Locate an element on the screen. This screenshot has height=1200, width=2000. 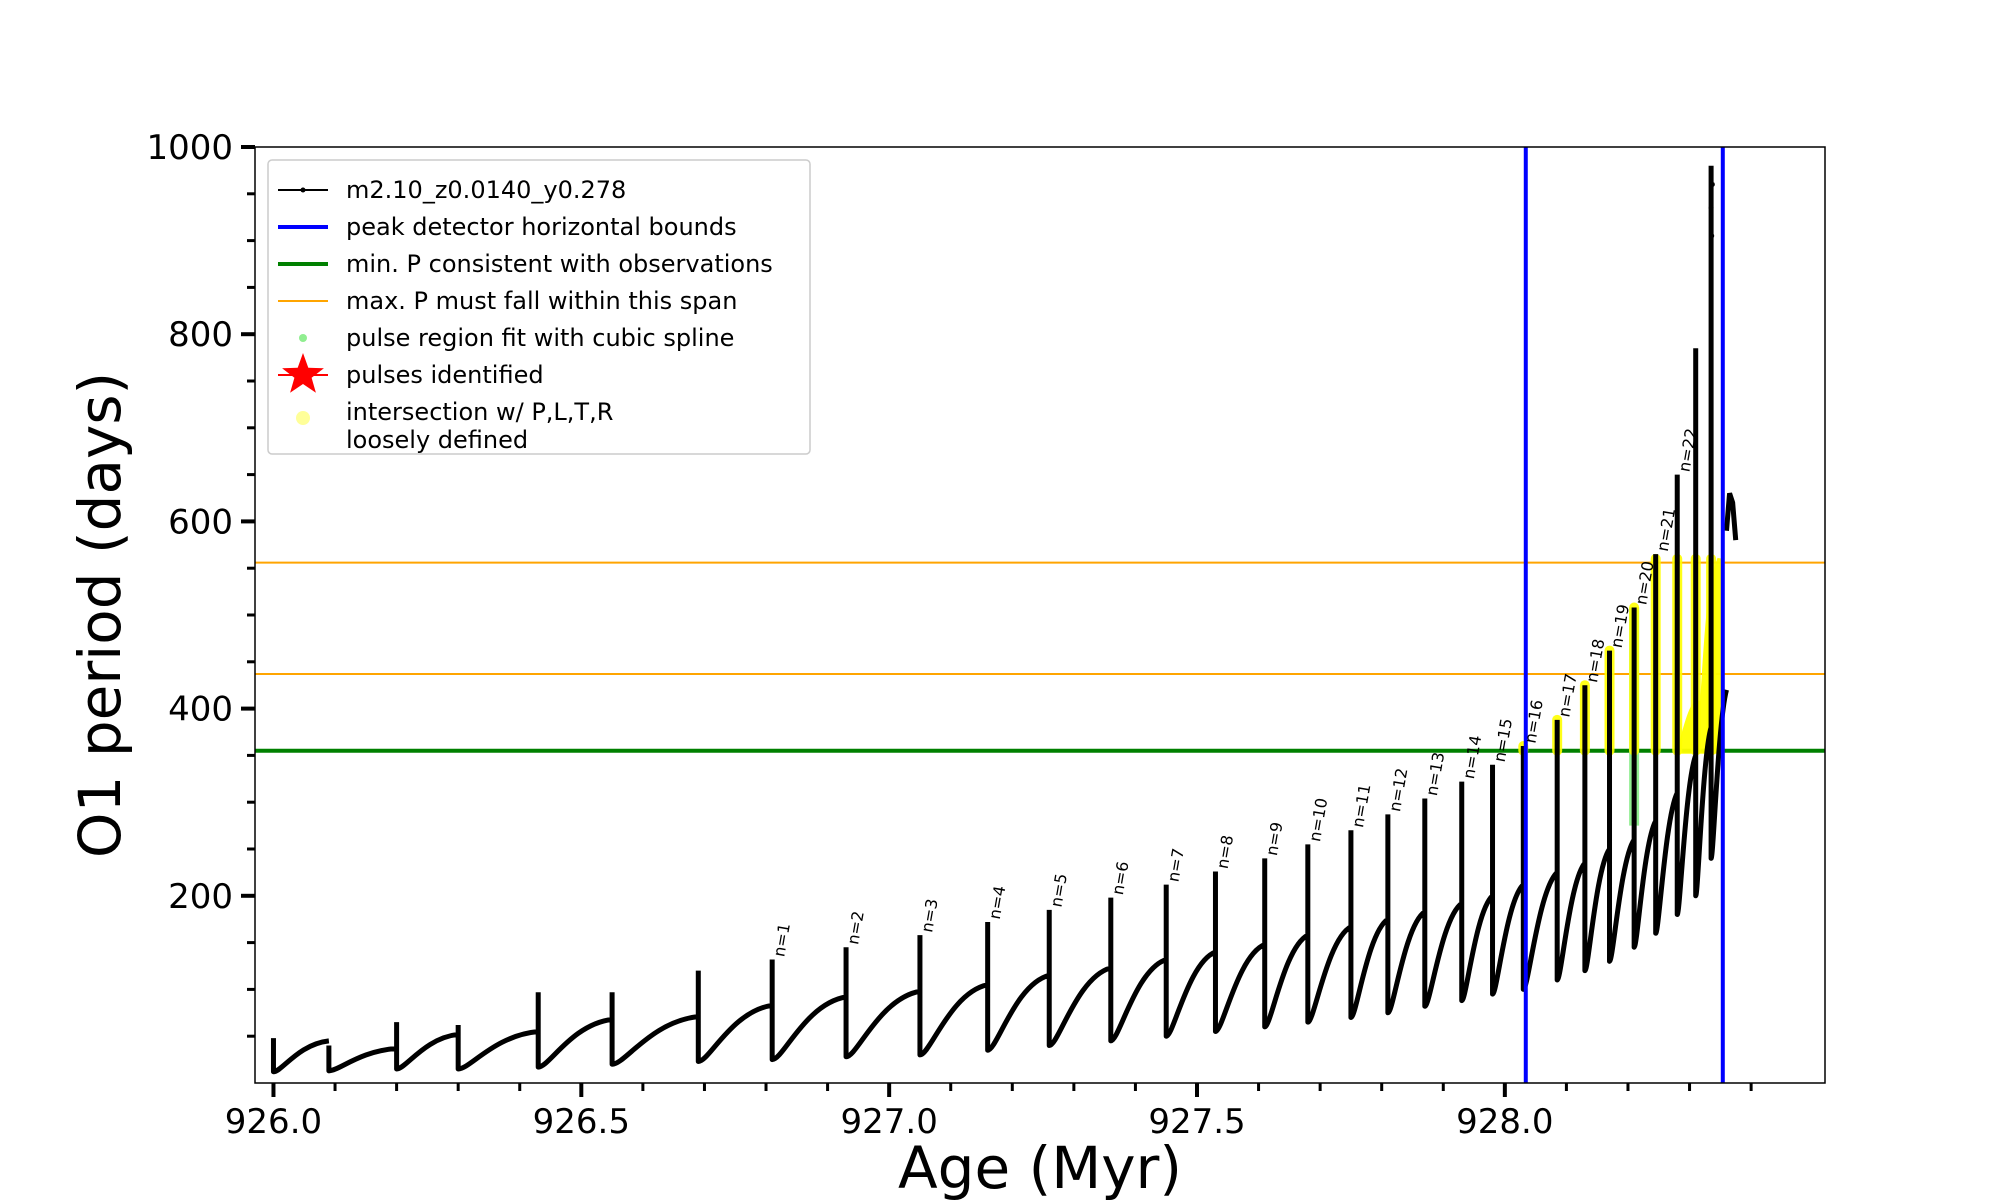
legend-label: intersection w/ P,L,T,R is located at coordinates (479, 412).